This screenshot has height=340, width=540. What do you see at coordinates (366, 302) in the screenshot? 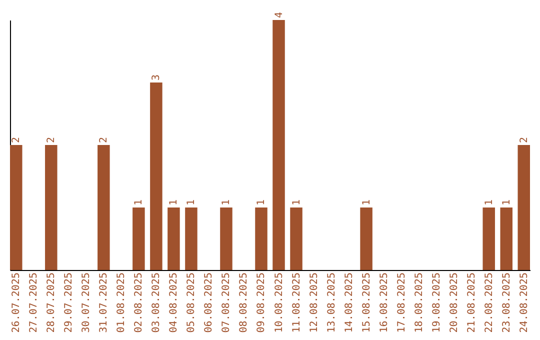
I see `x-tick-label: 15.08.2025` at bounding box center [366, 302].